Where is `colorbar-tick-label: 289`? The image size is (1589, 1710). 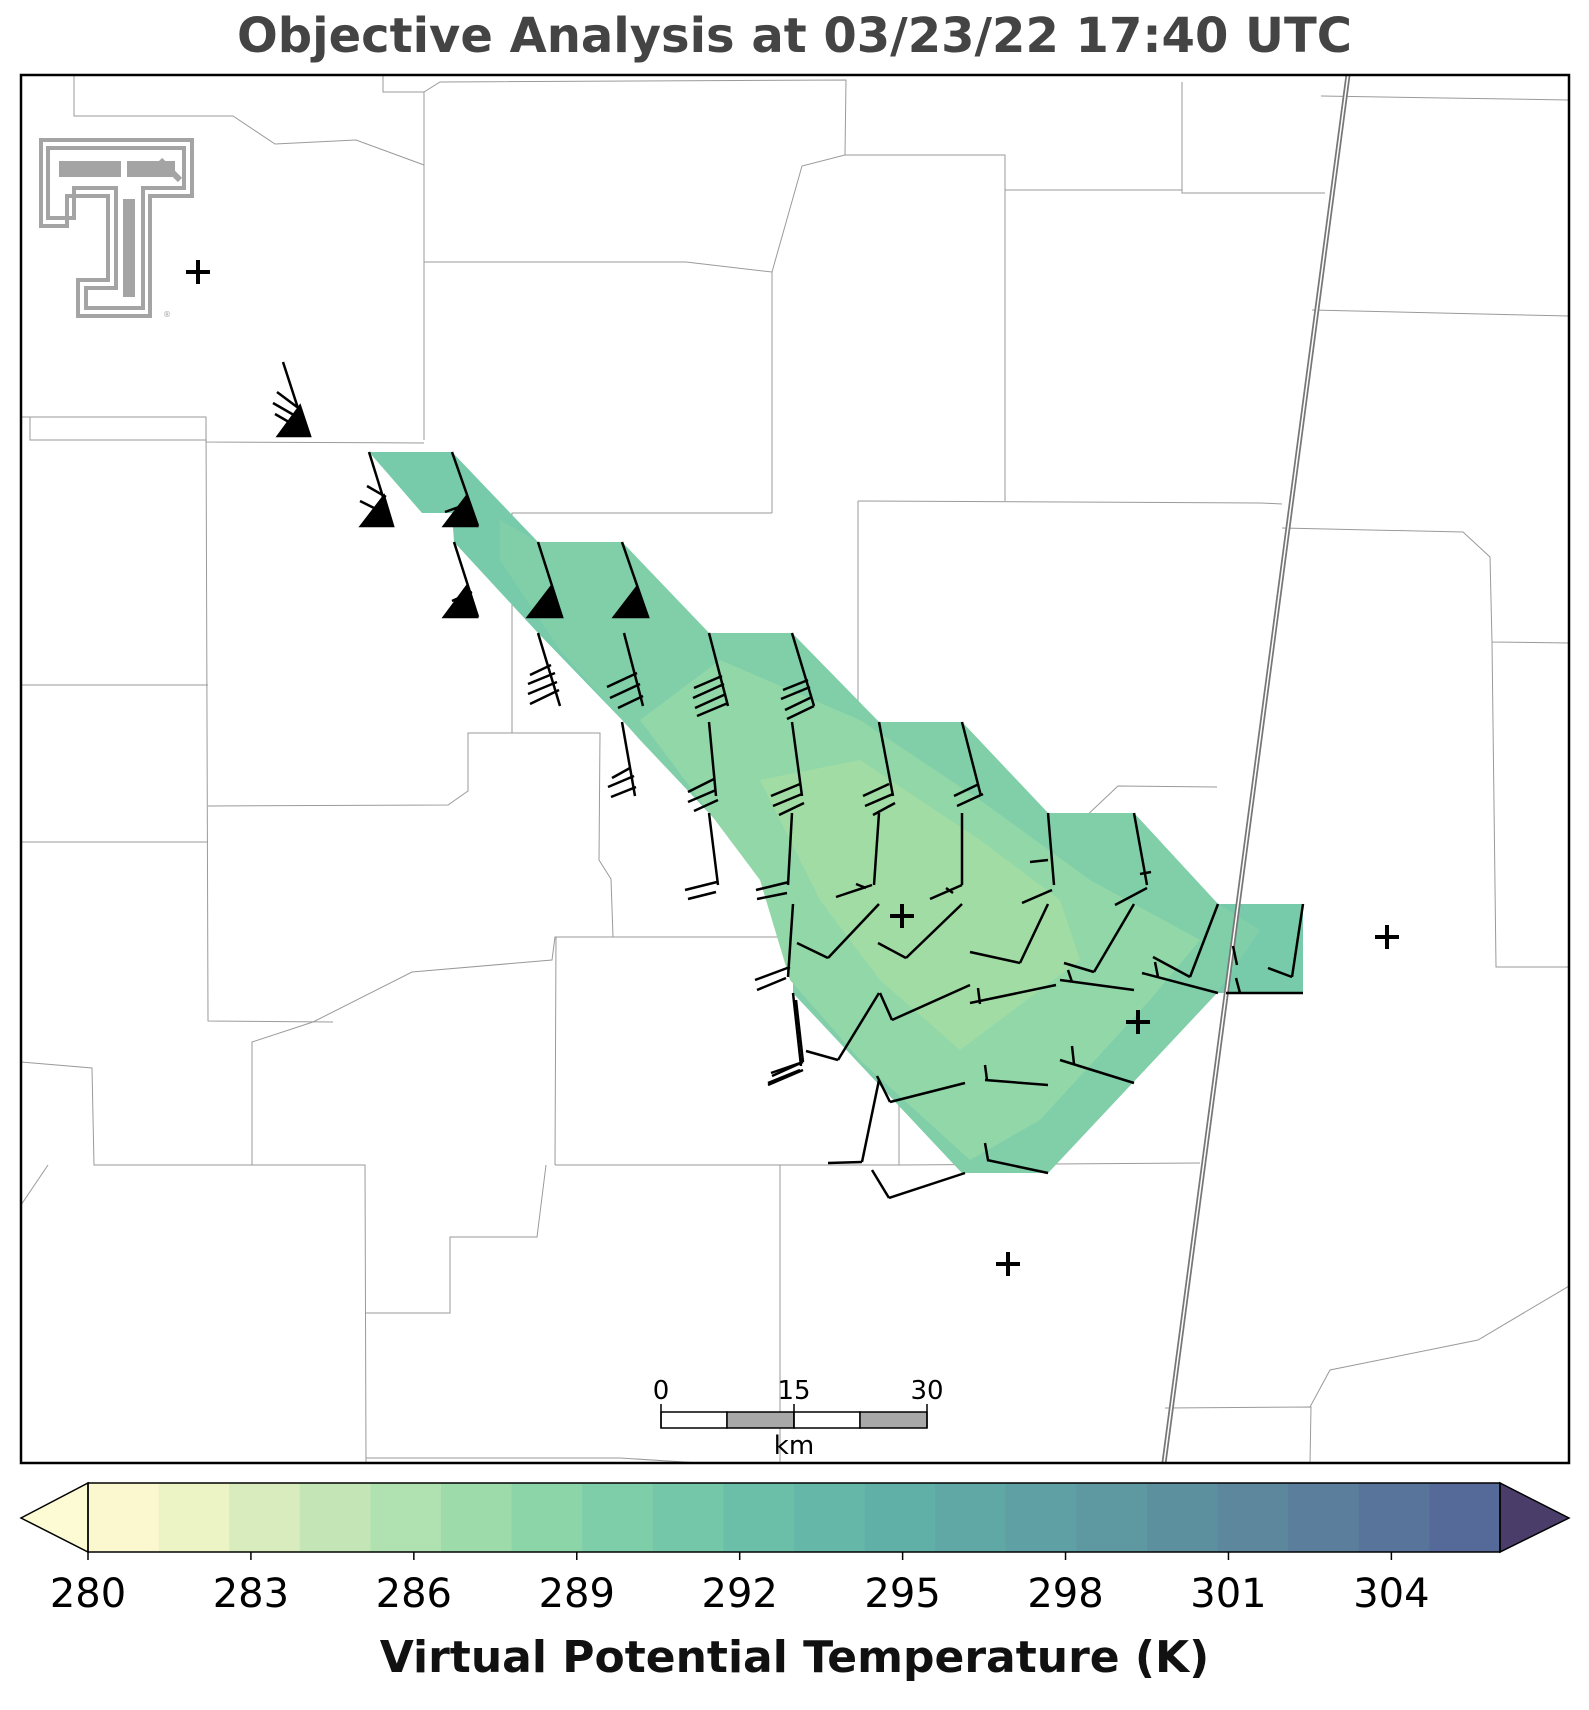 colorbar-tick-label: 289 is located at coordinates (577, 1594).